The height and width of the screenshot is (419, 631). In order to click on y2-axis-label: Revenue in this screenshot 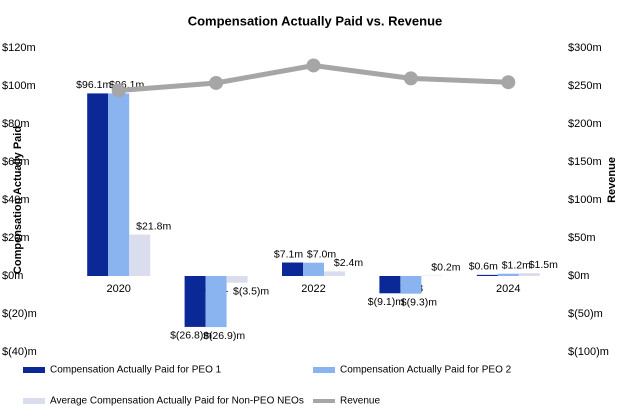, I will do `click(612, 180)`.